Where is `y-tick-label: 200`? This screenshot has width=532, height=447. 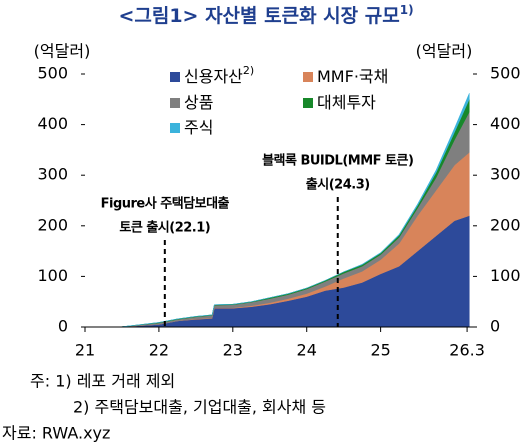 y-tick-label: 200 is located at coordinates (52, 224).